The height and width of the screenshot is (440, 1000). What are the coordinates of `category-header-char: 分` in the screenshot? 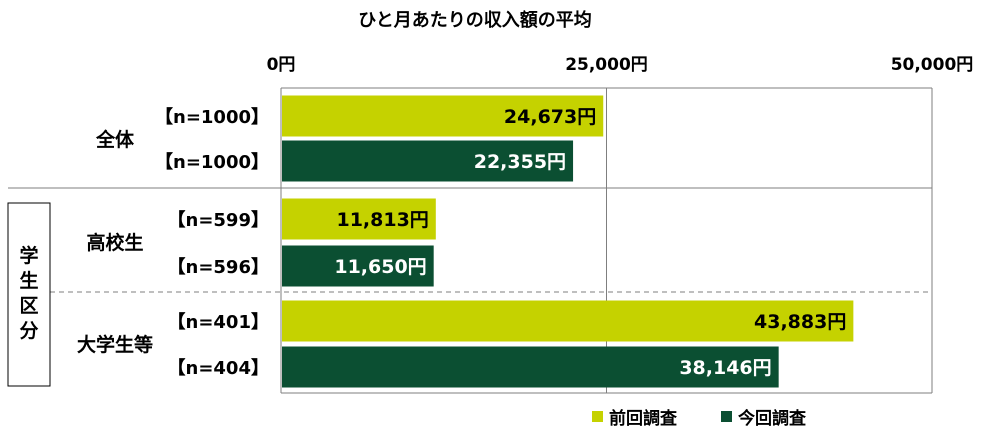 It's located at (28, 331).